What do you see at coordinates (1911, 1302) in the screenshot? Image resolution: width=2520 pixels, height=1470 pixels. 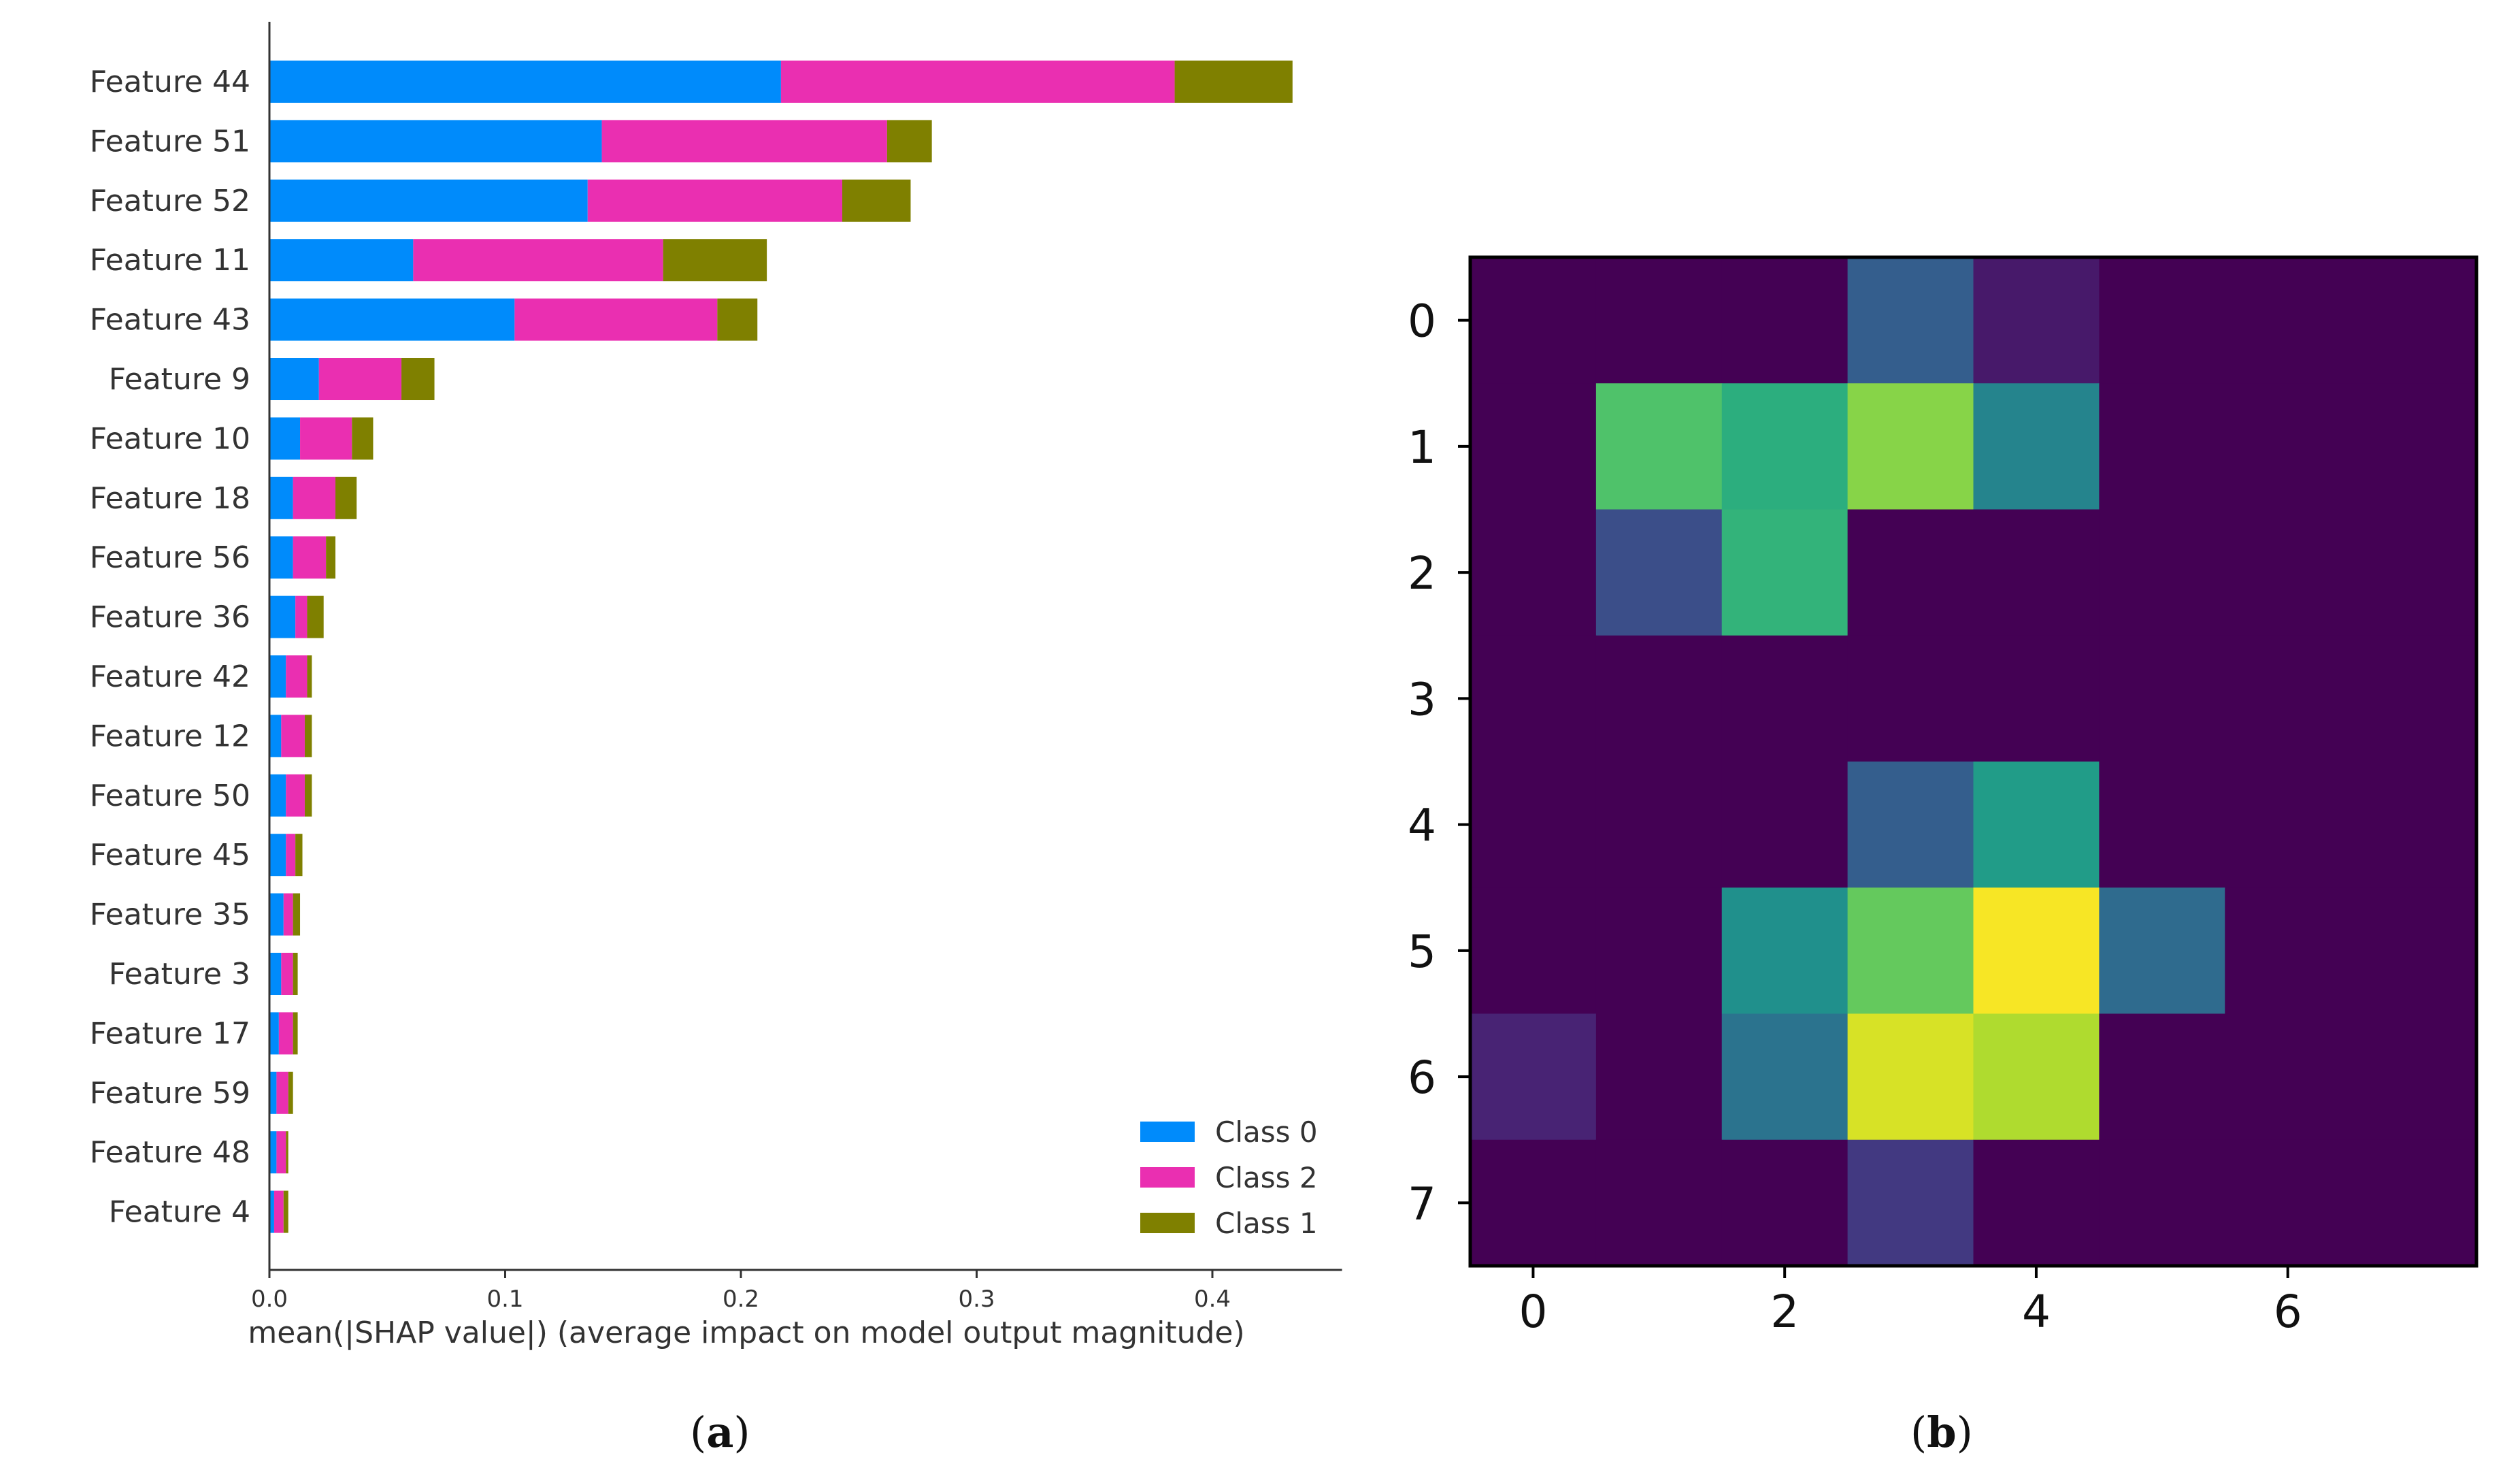 I see `heatmap-x-ticks: 0 2 4 6` at bounding box center [1911, 1302].